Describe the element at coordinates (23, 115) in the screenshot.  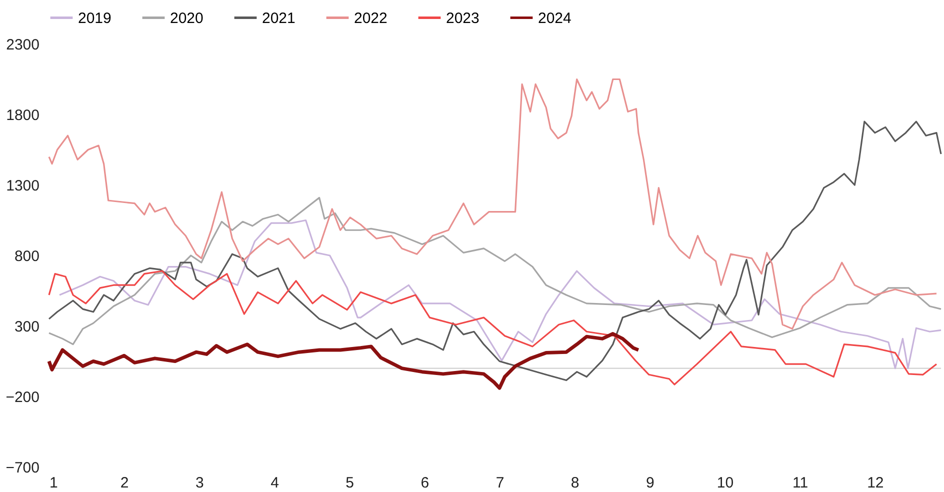
I see `y-tick-label: 1800` at that location.